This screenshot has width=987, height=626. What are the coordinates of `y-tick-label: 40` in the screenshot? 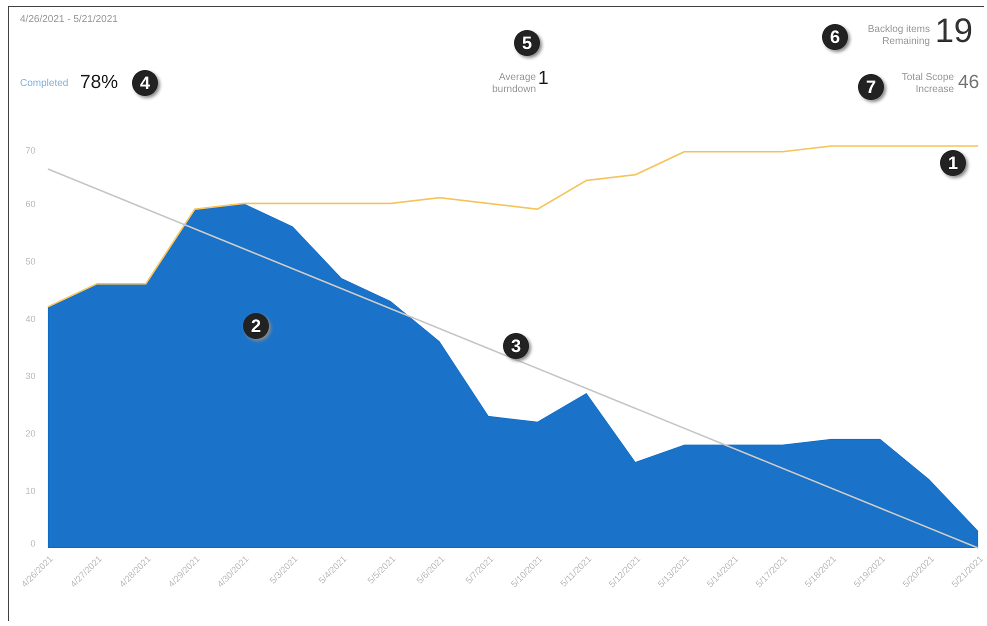 It's located at (30, 319).